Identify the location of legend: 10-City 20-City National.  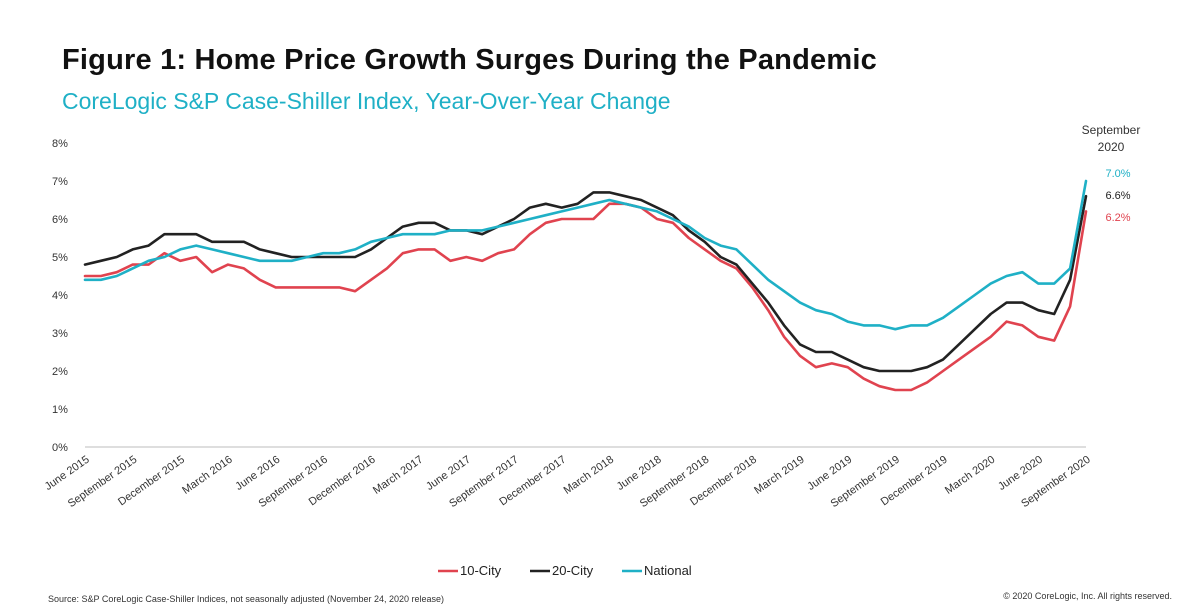
(565, 570).